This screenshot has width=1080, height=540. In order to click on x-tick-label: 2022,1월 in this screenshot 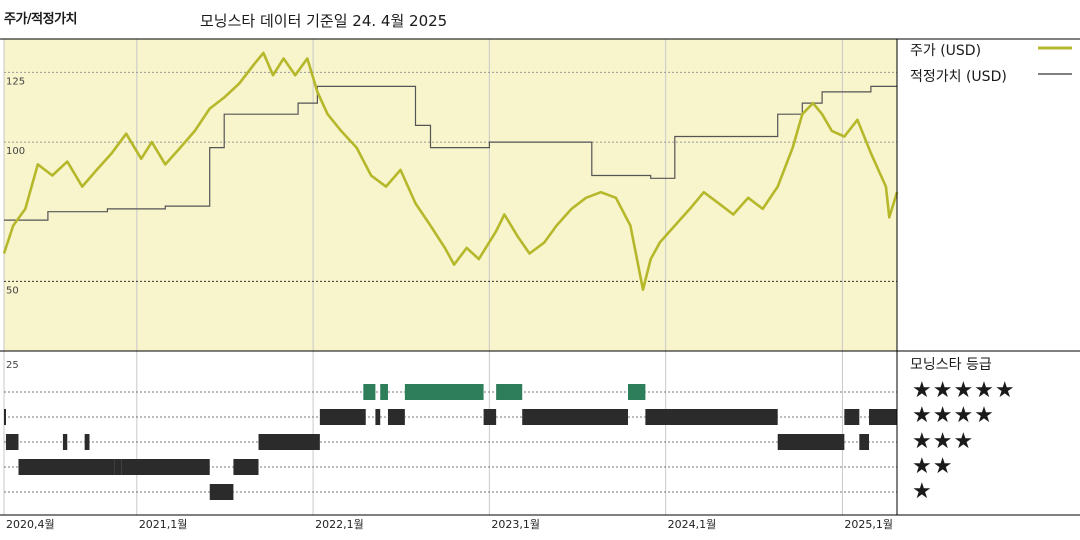, I will do `click(339, 524)`.